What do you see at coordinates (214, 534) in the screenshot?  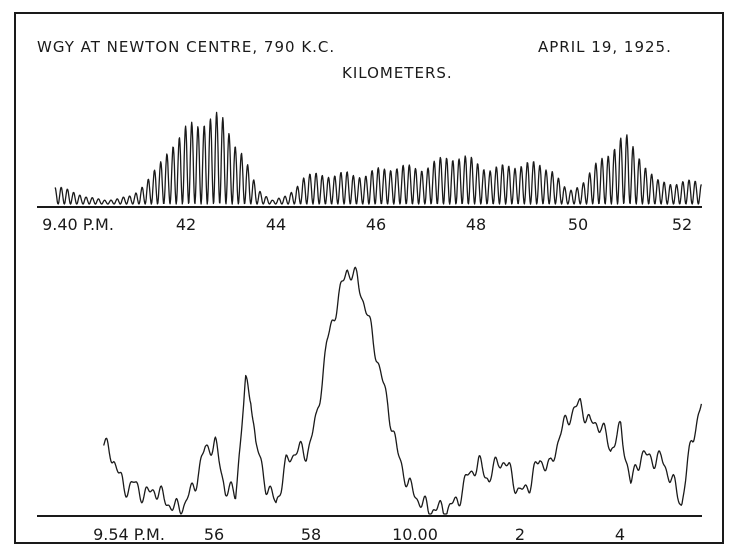 I see `x-tick-label-bottom: 56` at bounding box center [214, 534].